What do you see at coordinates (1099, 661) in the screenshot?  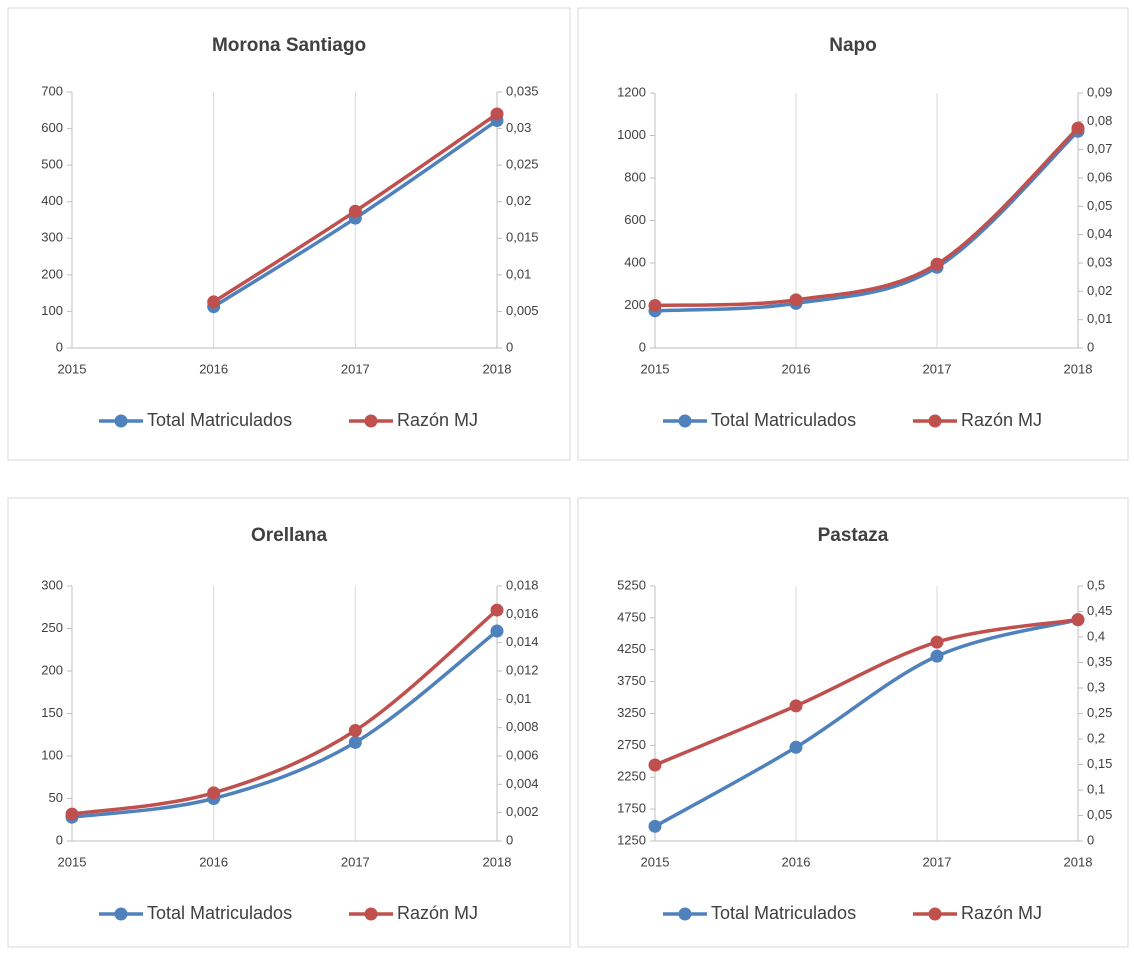 I see `y2-tick-label: 0,35` at bounding box center [1099, 661].